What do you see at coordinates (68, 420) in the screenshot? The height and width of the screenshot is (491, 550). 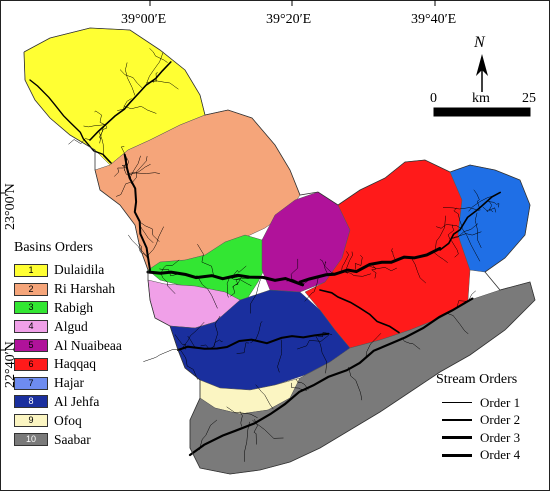 I see `legend-label: Ofoq` at bounding box center [68, 420].